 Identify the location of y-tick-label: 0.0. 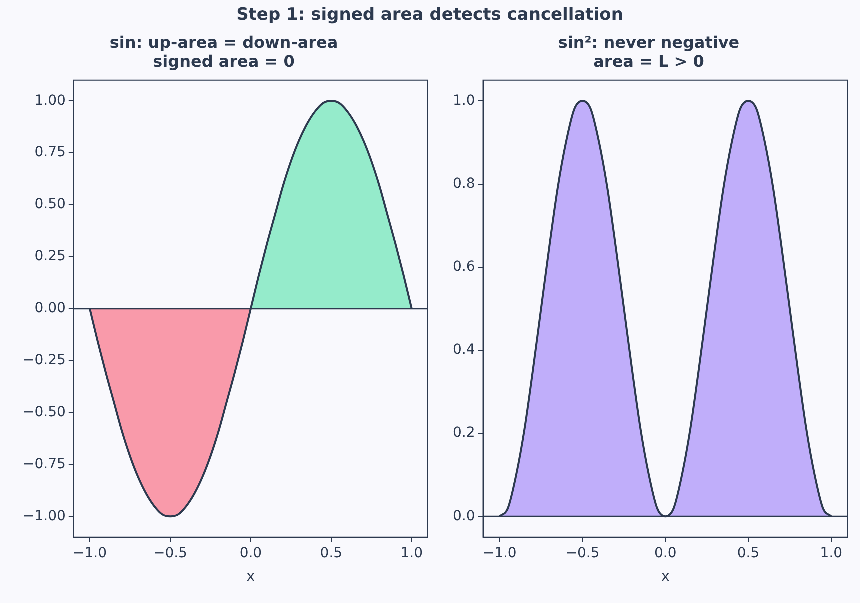
(464, 516).